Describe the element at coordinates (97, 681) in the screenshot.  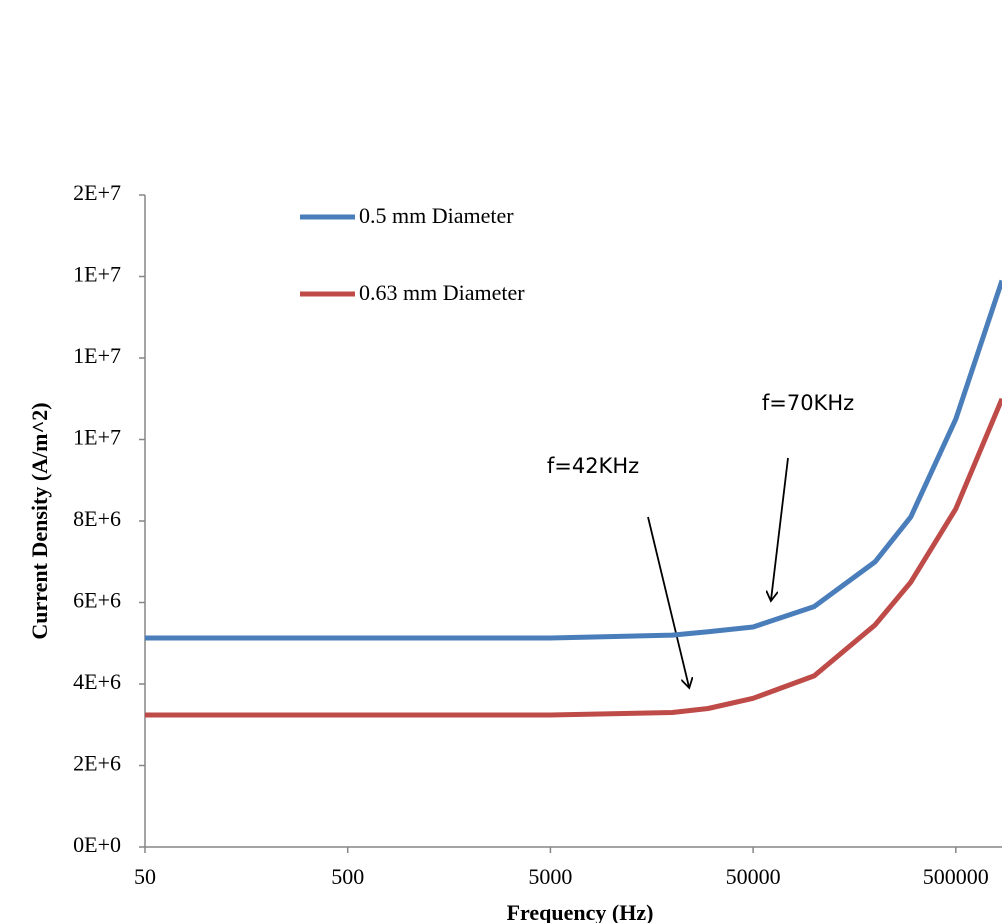
I see `y-tick-label: 4E+6` at that location.